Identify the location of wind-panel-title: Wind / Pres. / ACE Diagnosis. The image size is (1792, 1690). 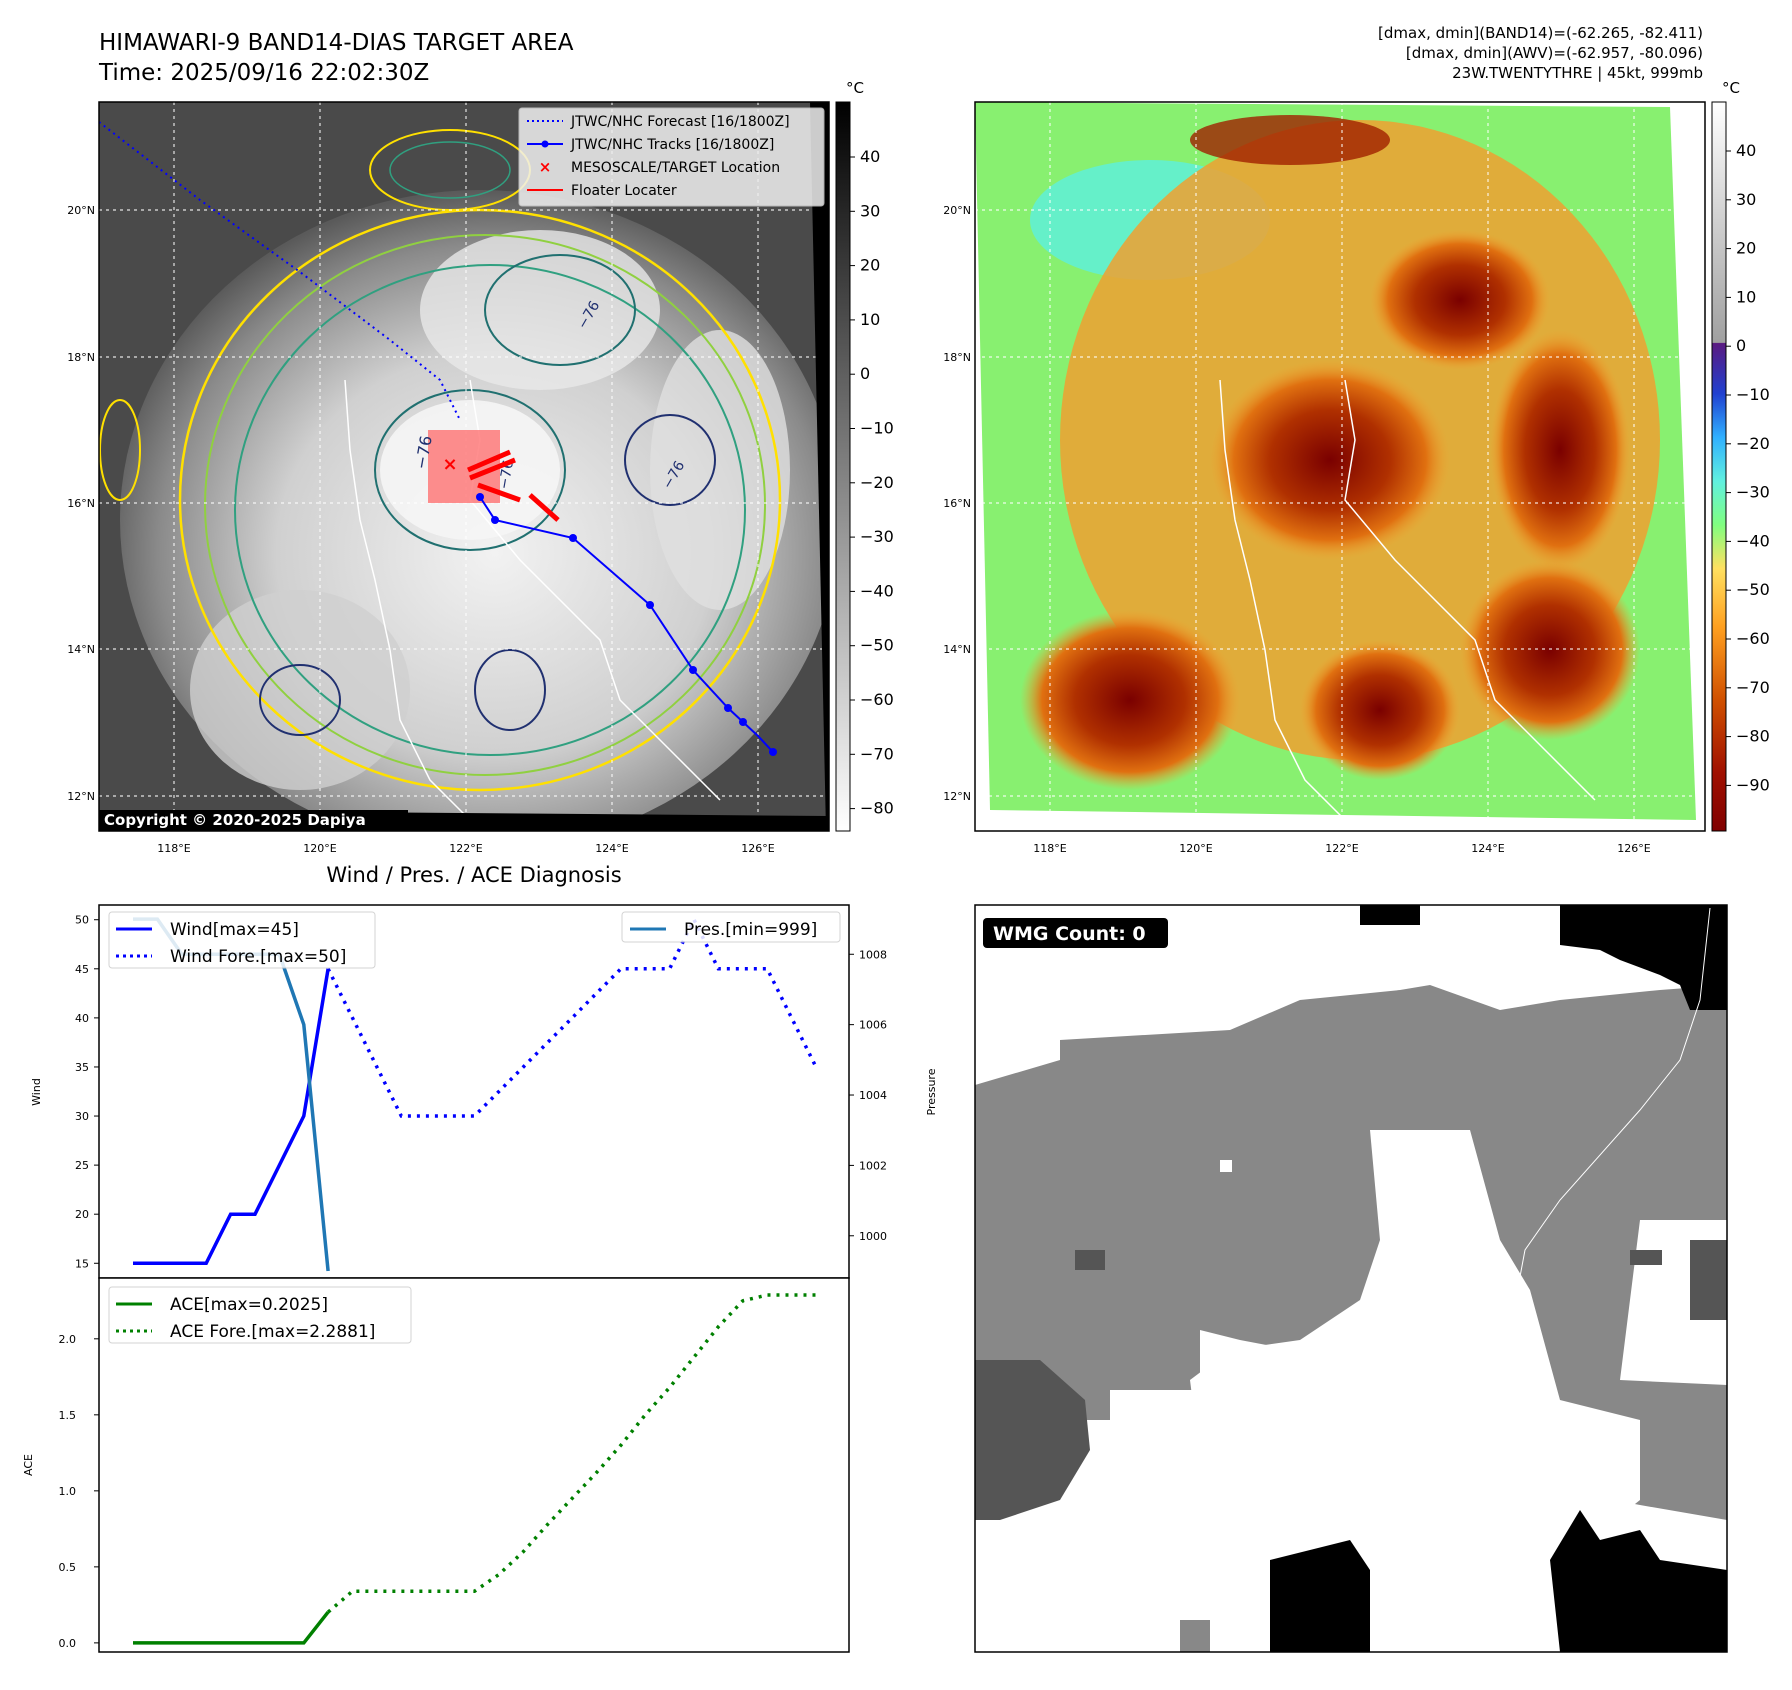
(473, 875).